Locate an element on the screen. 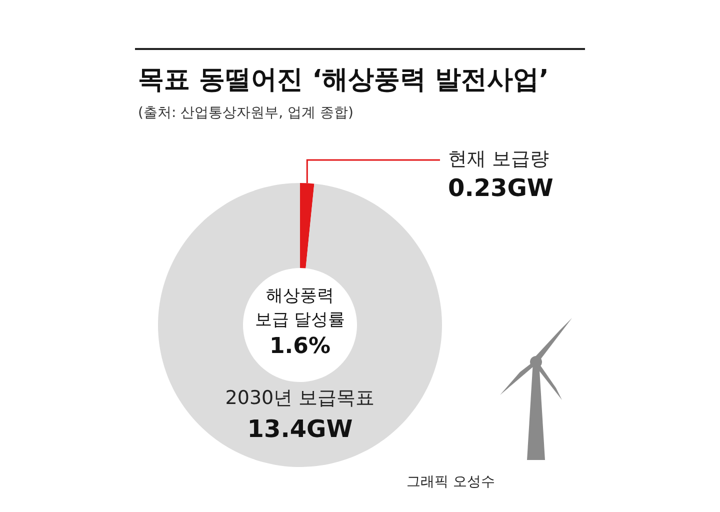  annotation: 1.6% is located at coordinates (300, 346).